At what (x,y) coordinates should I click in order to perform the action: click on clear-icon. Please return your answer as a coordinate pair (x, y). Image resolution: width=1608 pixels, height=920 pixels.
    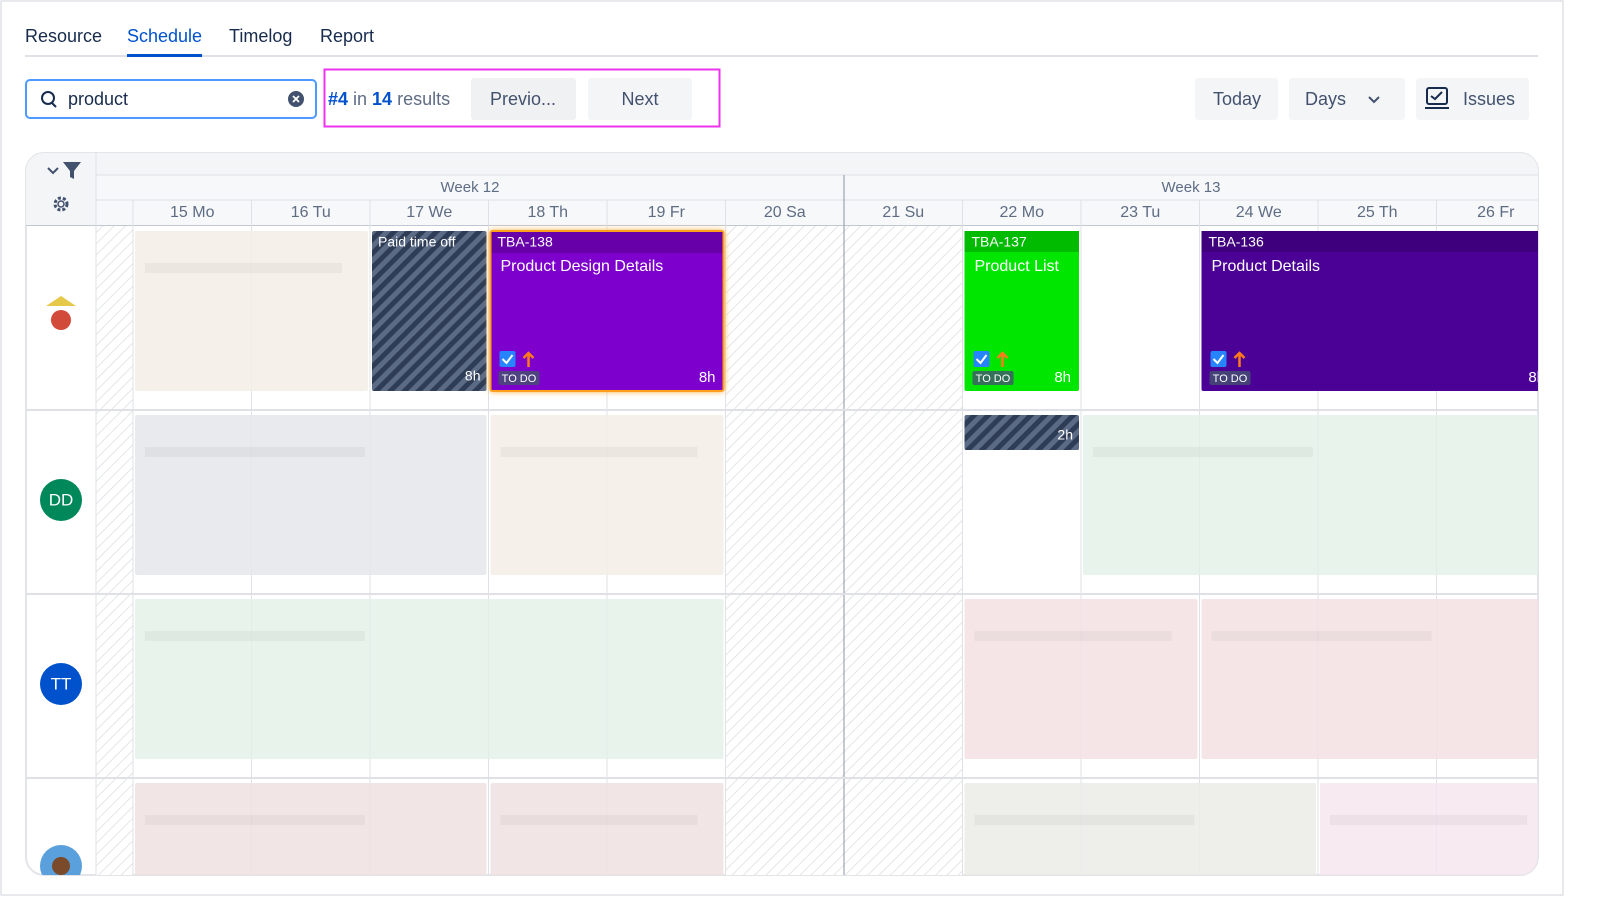
    Looking at the image, I should click on (296, 99).